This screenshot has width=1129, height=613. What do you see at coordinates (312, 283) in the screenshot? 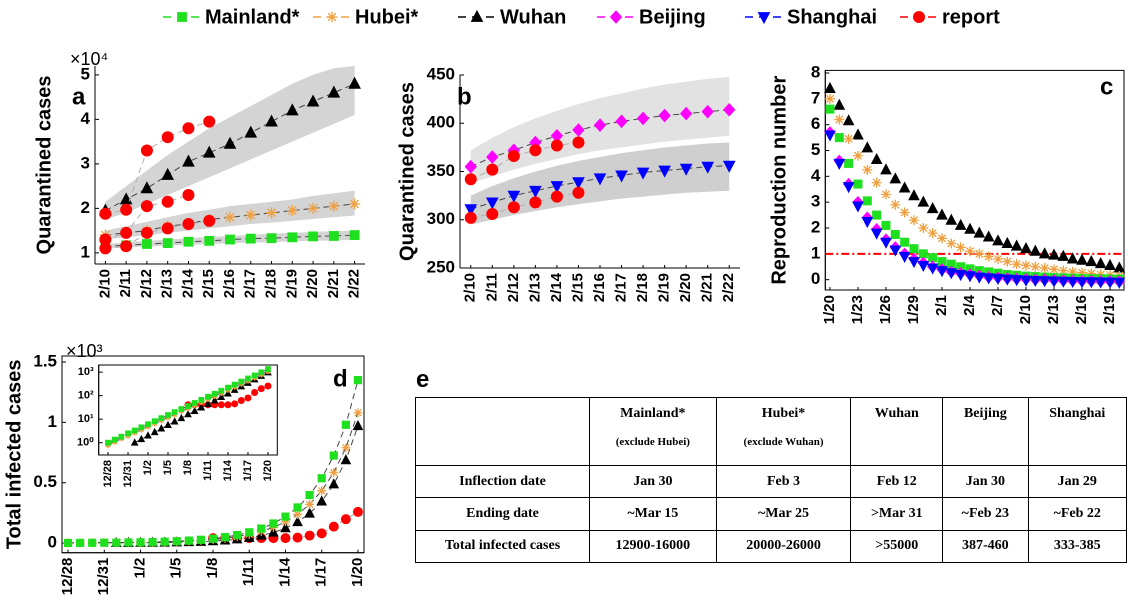
I see `x-tick-label: 2/20` at bounding box center [312, 283].